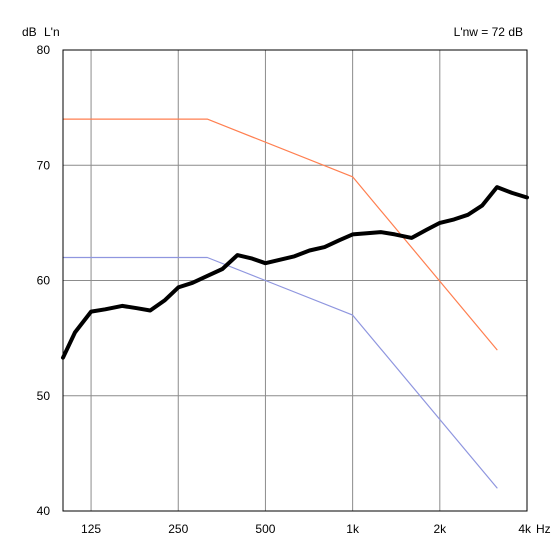 The width and height of the screenshot is (555, 541). What do you see at coordinates (543, 529) in the screenshot?
I see `x-unit-label: Hz` at bounding box center [543, 529].